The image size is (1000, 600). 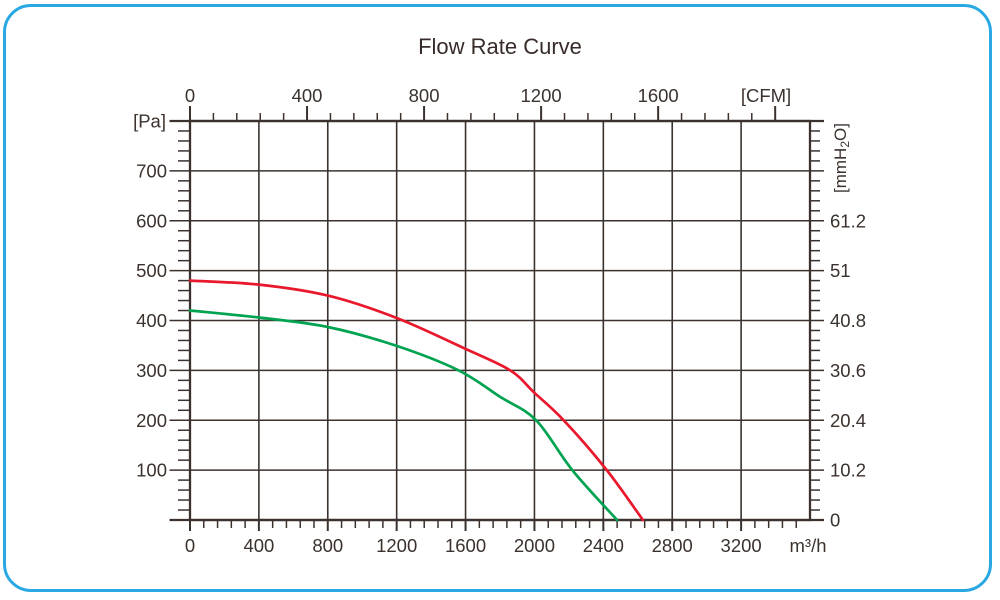 I want to click on right-tick-label: 20.4, so click(x=848, y=420).